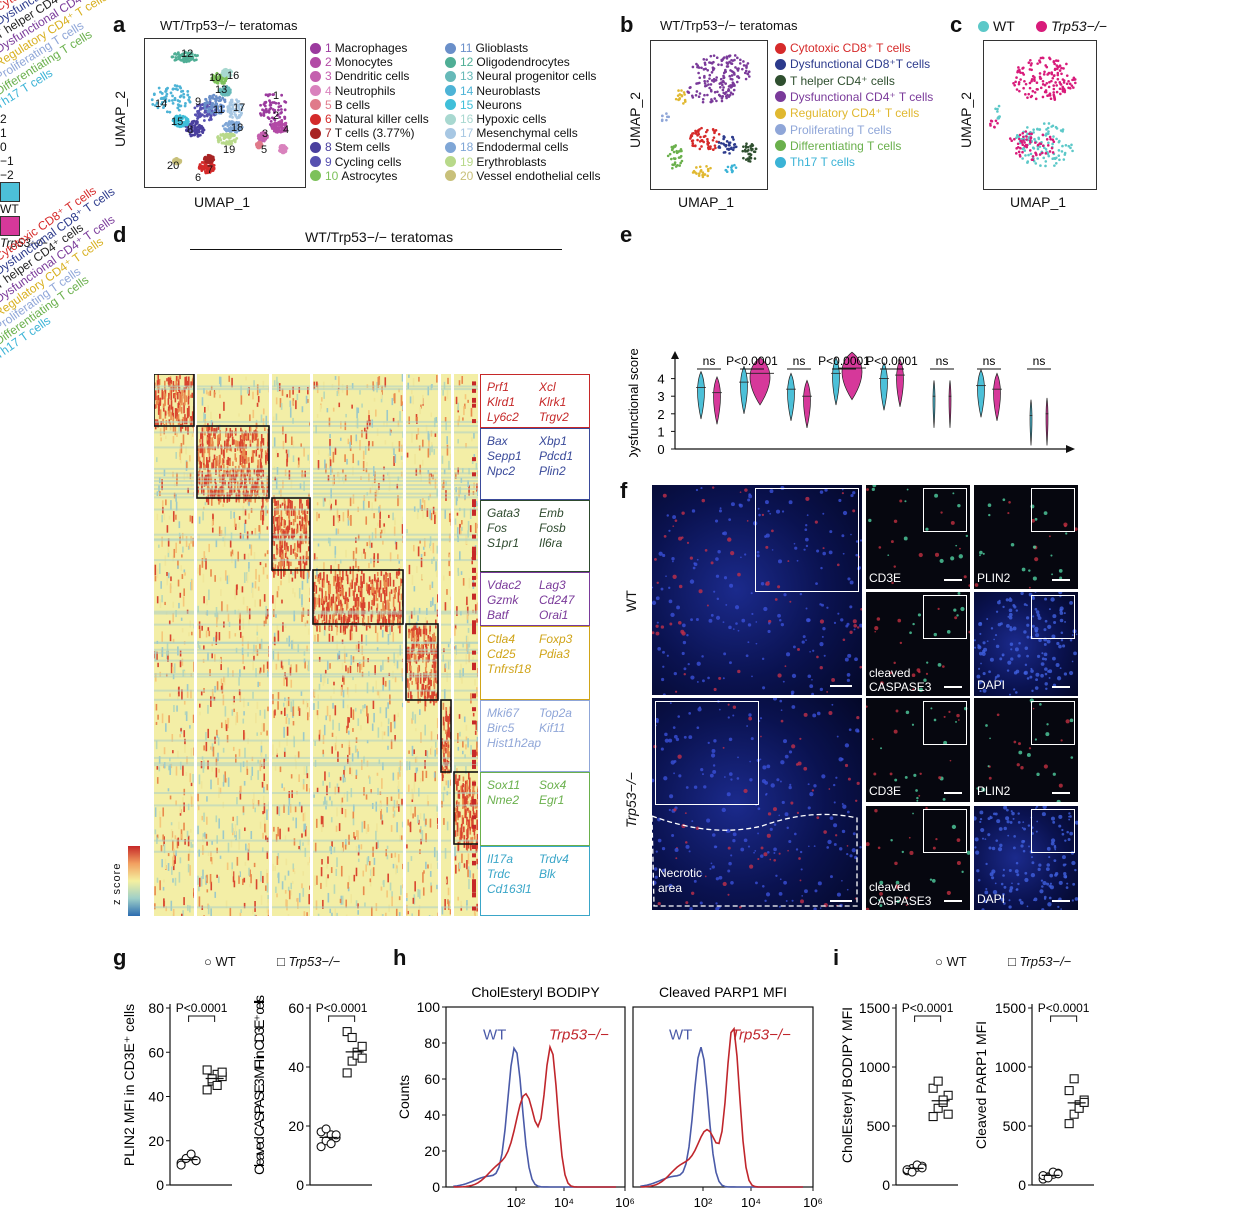 Image resolution: width=1241 pixels, height=1216 pixels. I want to click on gene-name: Tnfrsf18, so click(509, 669).